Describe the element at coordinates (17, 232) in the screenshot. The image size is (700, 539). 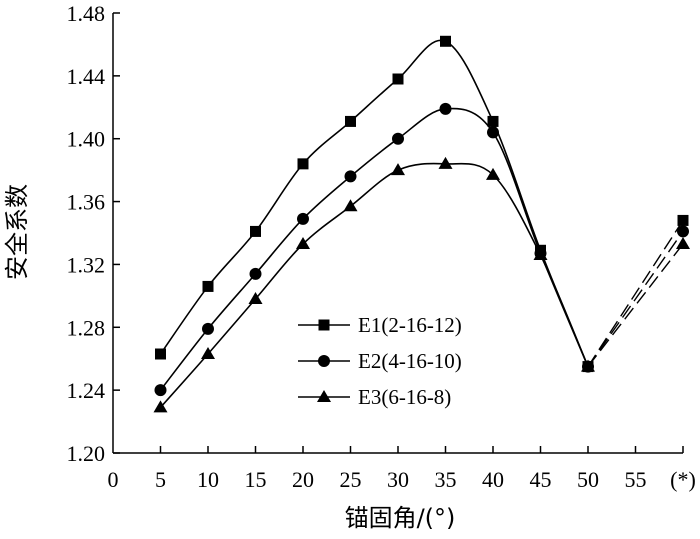
I see `y-axis-title: 安全系数` at that location.